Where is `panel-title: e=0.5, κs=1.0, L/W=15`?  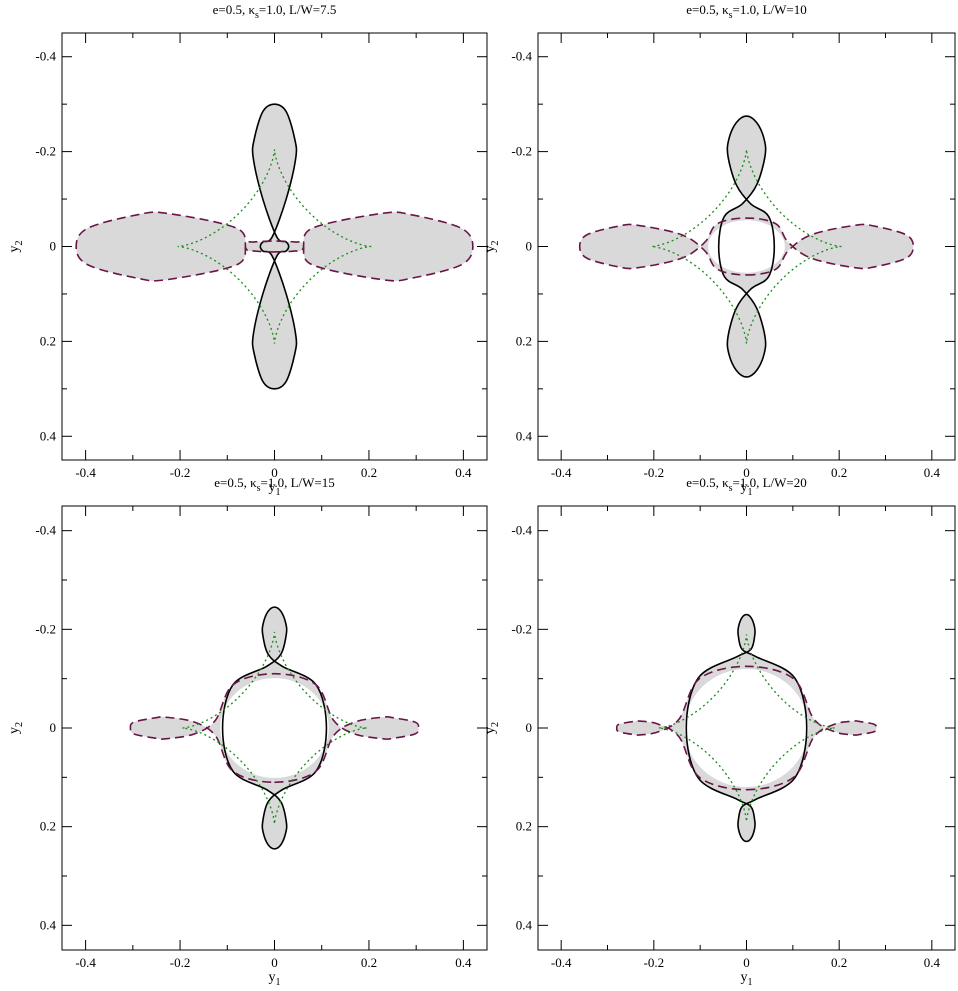 panel-title: e=0.5, κs=1.0, L/W=15 is located at coordinates (274, 484).